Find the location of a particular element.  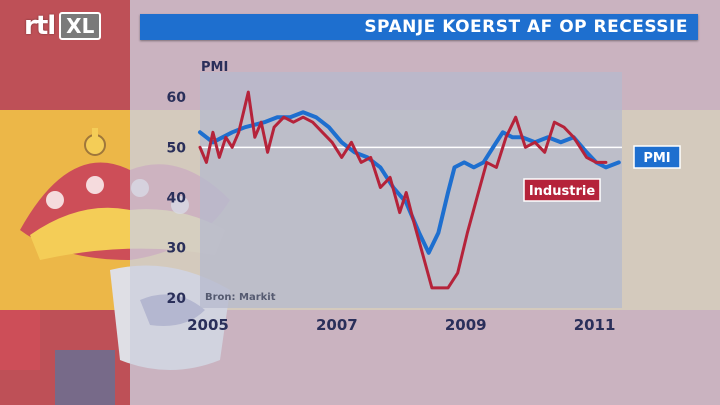

x-tick-label: 2009 is located at coordinates (466, 325).